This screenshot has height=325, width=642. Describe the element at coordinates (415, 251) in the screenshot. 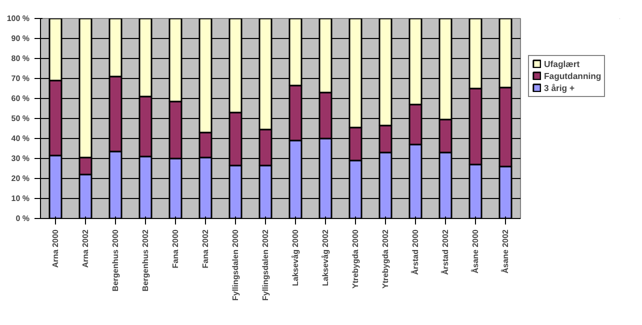

I see `x-tick-label: Årstad 2000` at that location.